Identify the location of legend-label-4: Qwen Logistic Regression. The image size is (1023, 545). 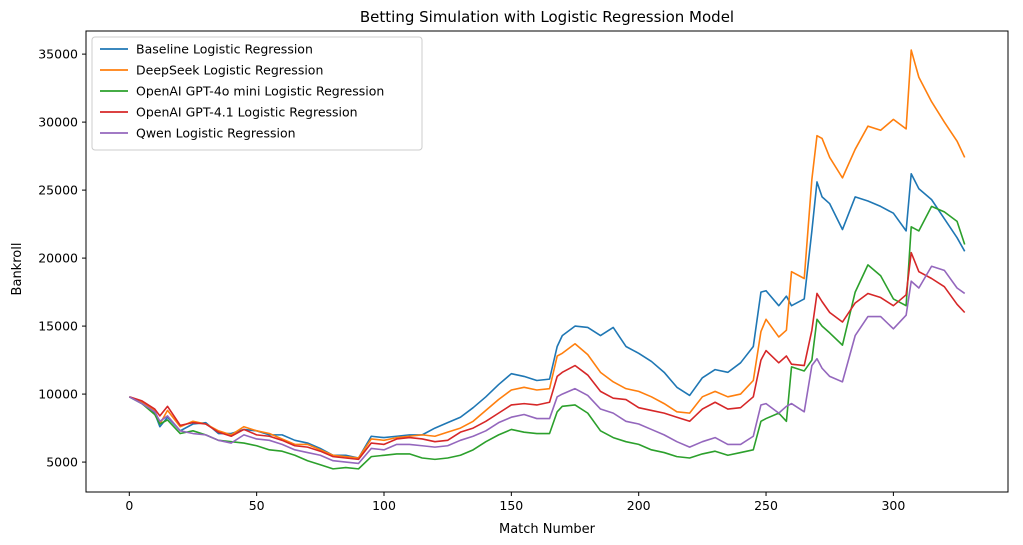
(216, 133).